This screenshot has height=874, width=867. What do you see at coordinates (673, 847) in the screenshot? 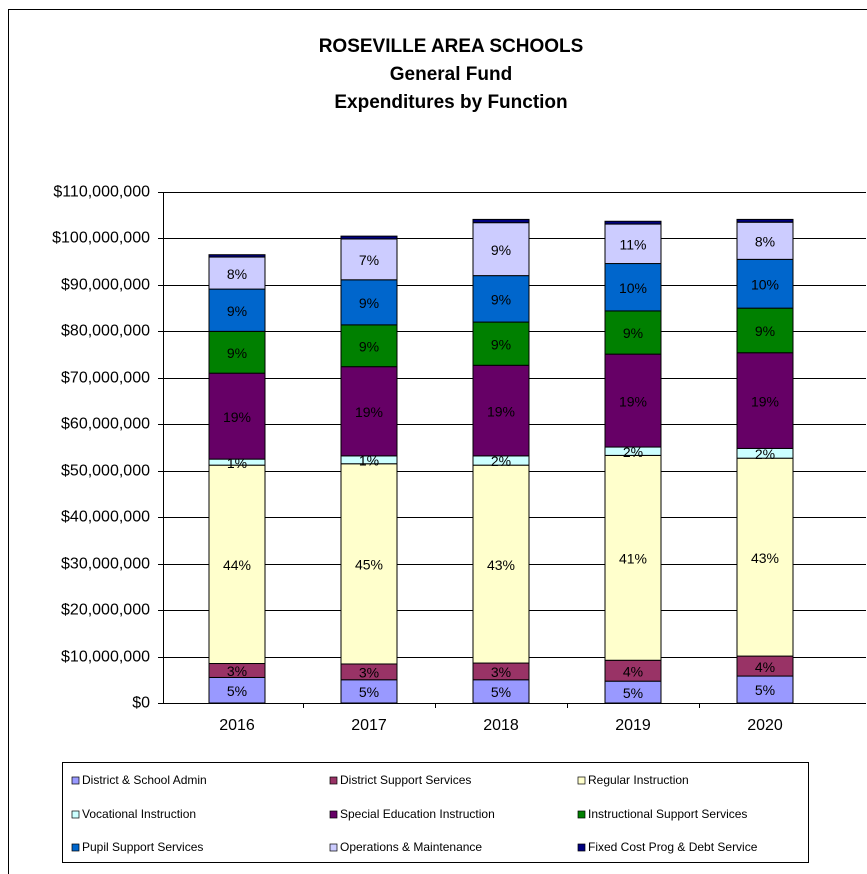
I see `legend-label: Fixed Cost Prog & Debt Service` at bounding box center [673, 847].